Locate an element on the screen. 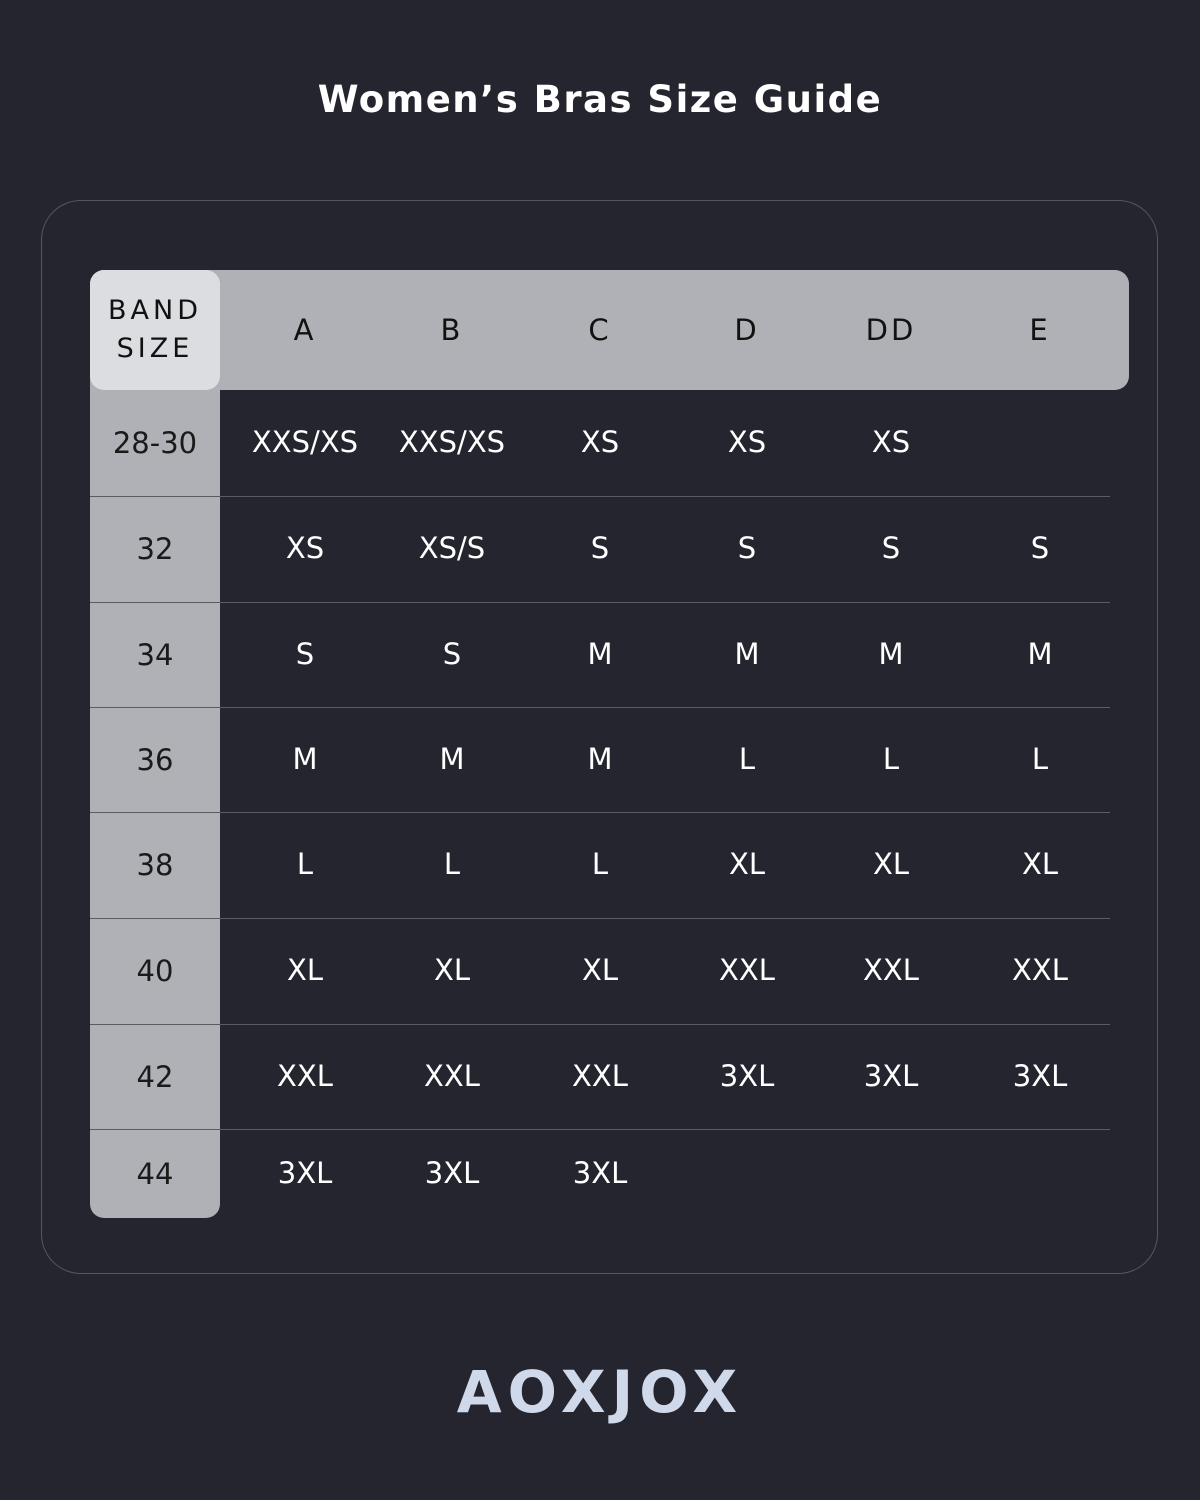  band-size-column is located at coordinates (155, 744).